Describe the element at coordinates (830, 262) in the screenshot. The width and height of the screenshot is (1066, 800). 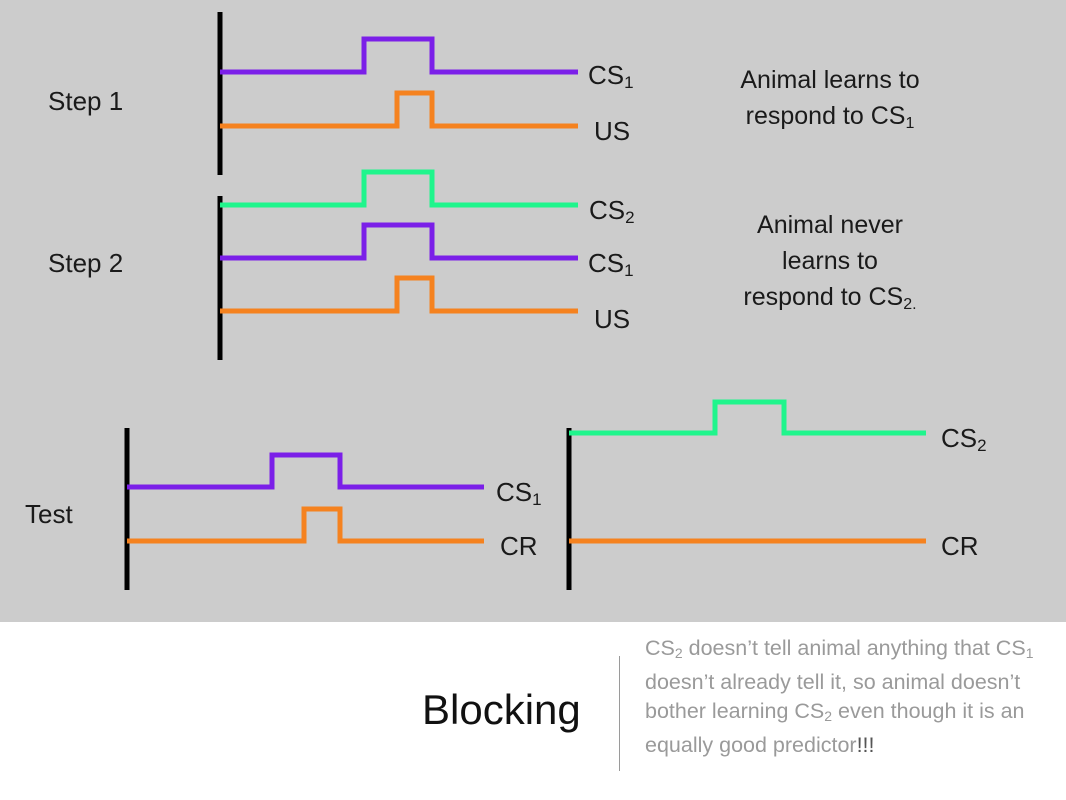
I see `step2-note: Animal never learns to respond to CS2.` at that location.